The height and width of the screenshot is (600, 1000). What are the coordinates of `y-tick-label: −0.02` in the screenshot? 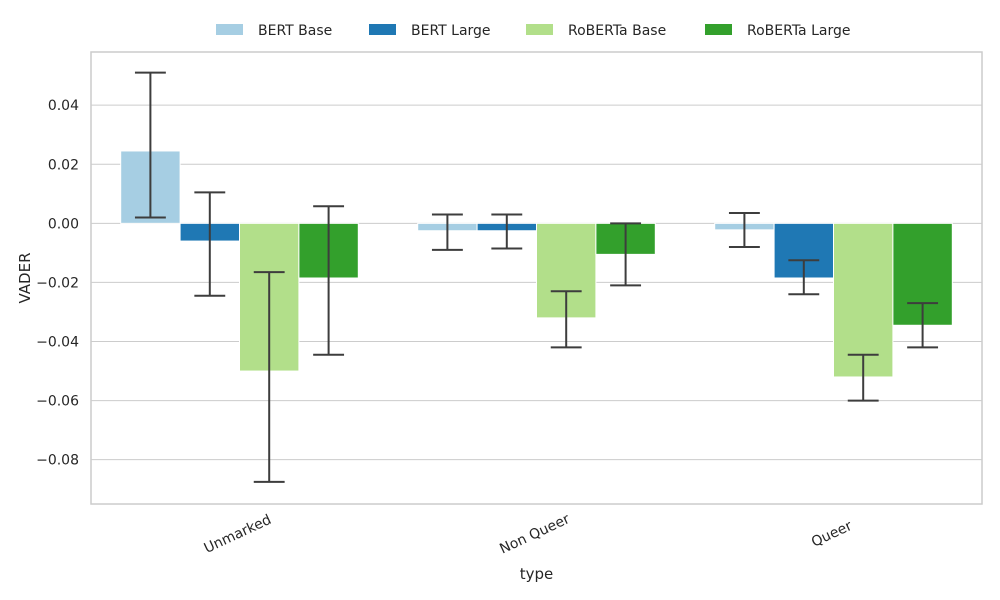 It's located at (57, 283).